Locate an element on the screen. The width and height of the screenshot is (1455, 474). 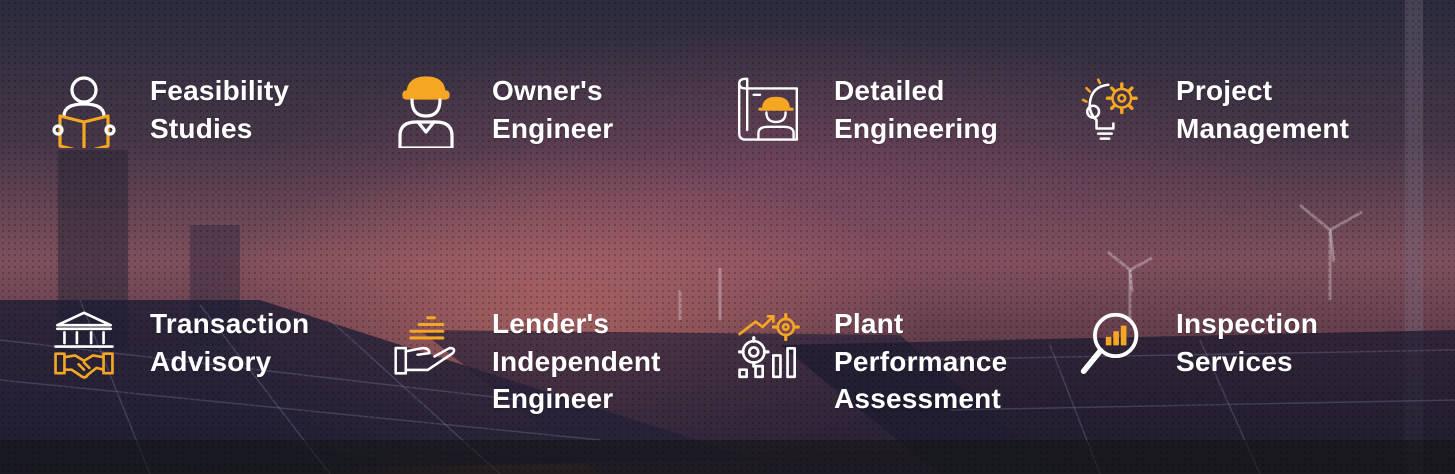
service-label: Owner's Engineer is located at coordinates (553, 109).